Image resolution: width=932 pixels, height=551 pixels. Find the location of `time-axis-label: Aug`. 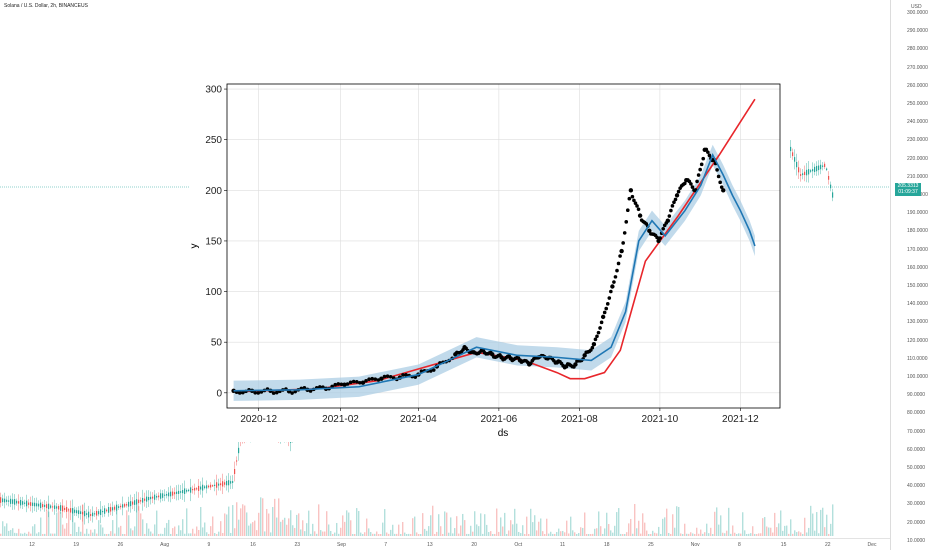

time-axis-label: Aug is located at coordinates (165, 545).